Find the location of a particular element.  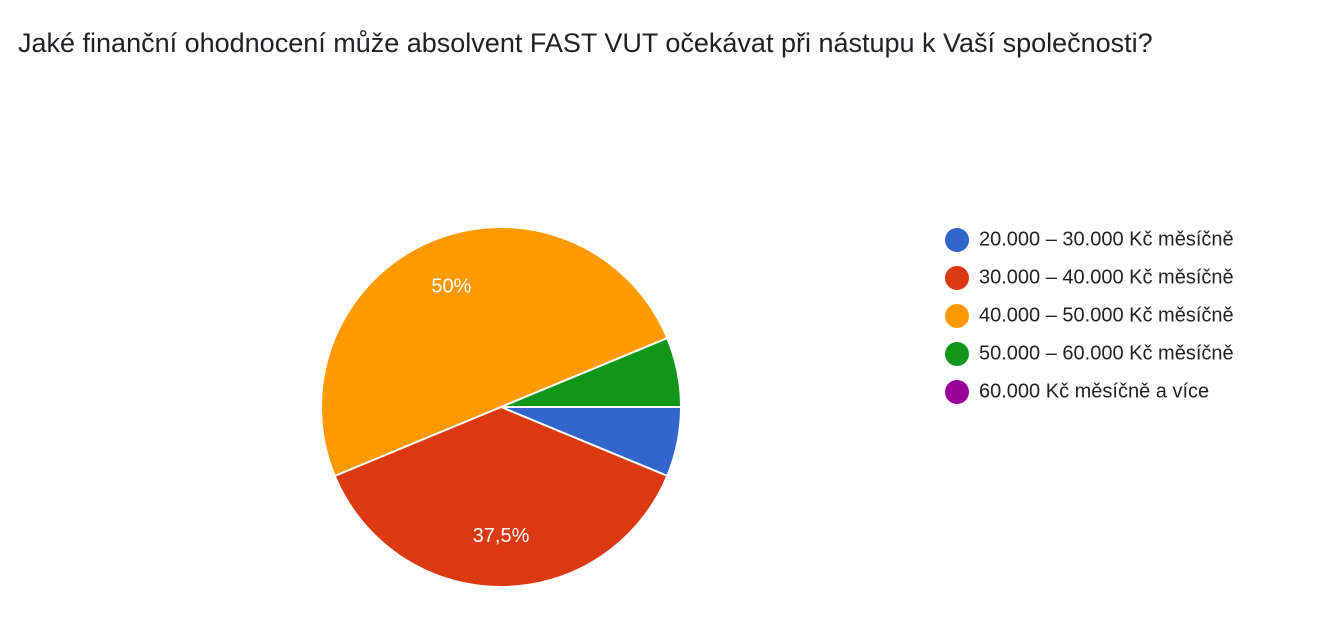

data-label: 50% is located at coordinates (451, 287).